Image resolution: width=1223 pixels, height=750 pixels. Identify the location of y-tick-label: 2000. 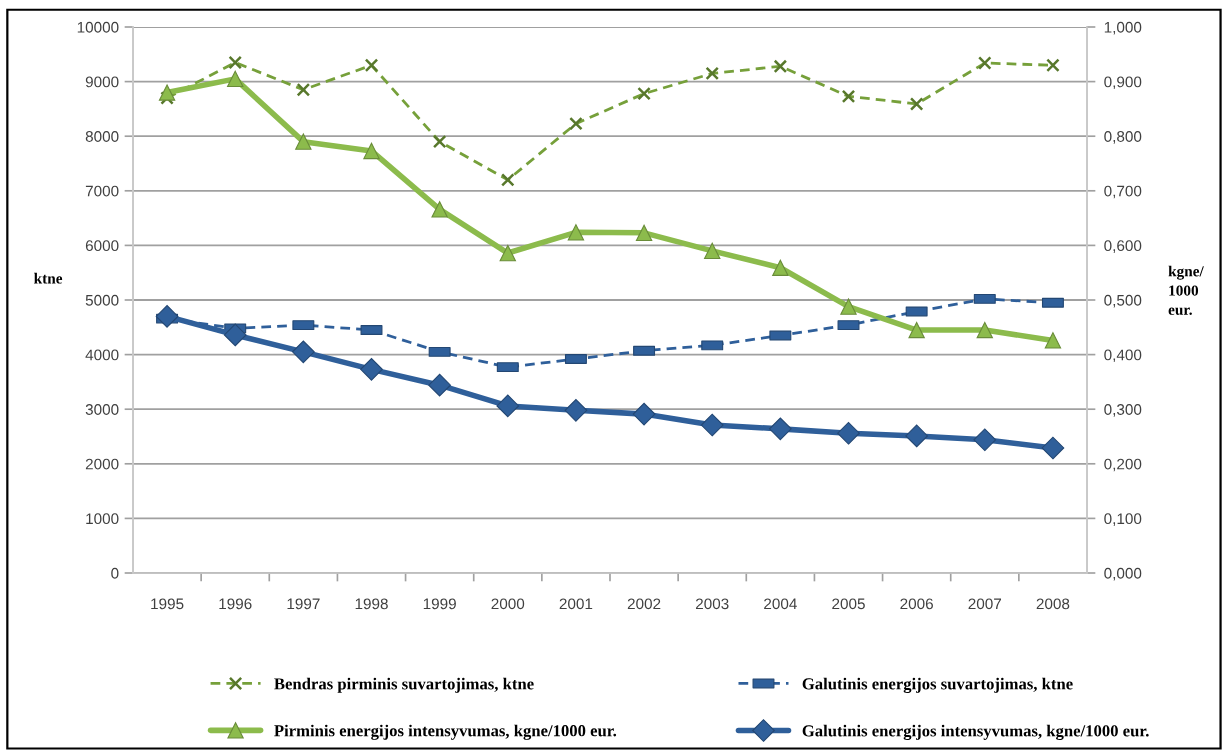
(102, 464).